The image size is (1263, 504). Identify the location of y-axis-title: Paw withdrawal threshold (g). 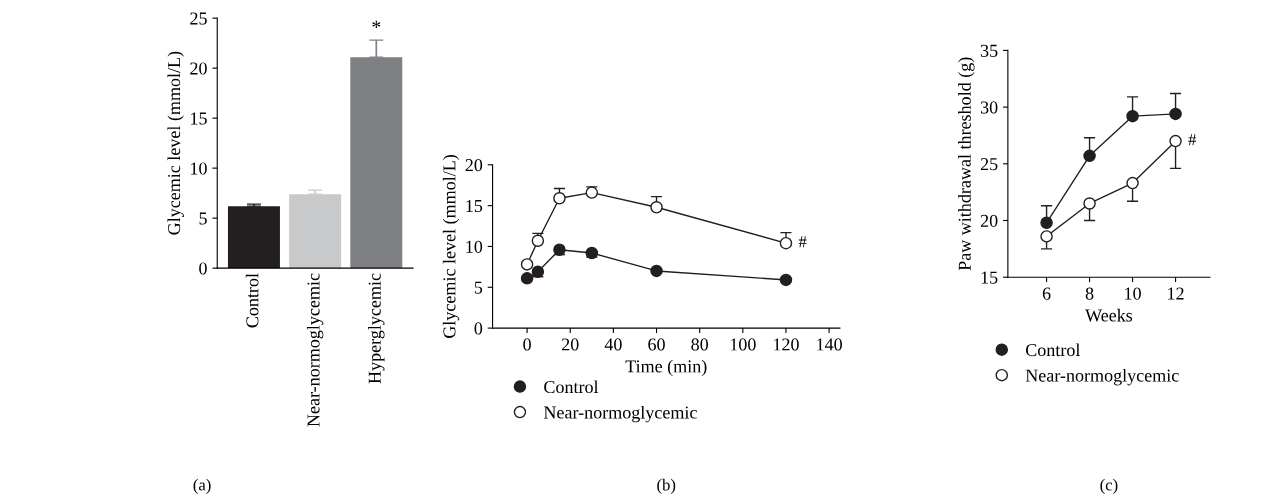
(966, 164).